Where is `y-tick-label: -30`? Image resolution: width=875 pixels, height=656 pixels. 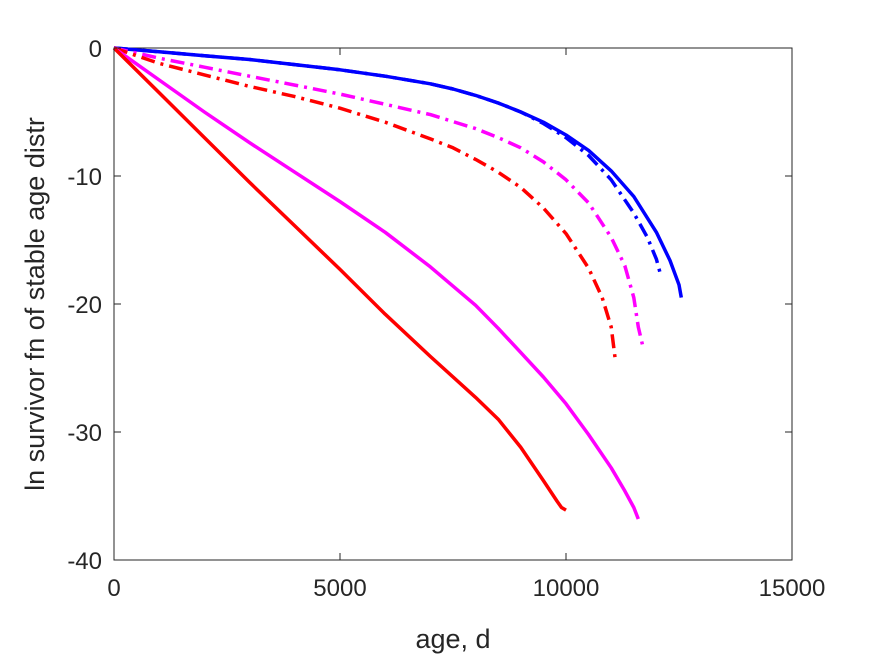 y-tick-label: -30 is located at coordinates (84, 433).